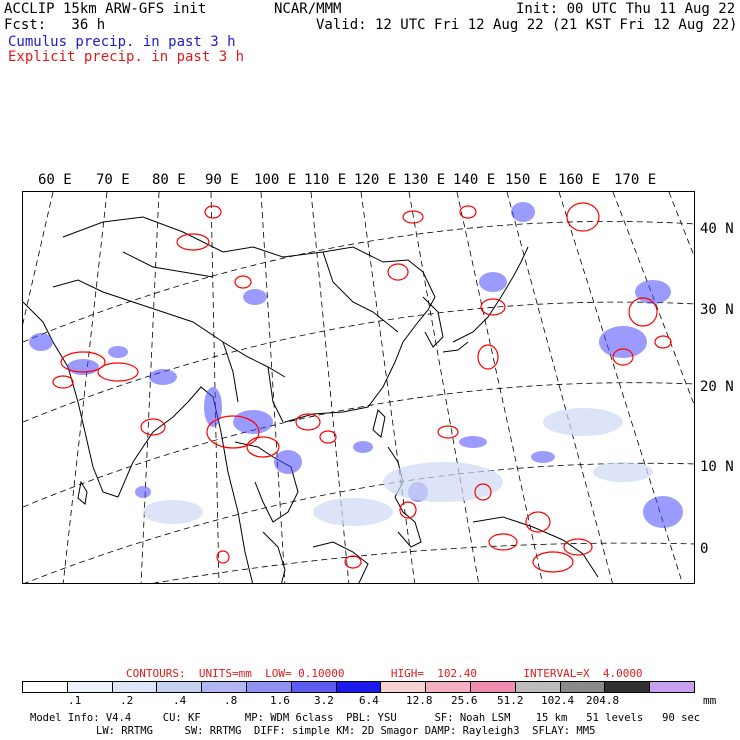 This screenshot has height=740, width=740. I want to click on lon-label-110e: 110 E, so click(325, 180).